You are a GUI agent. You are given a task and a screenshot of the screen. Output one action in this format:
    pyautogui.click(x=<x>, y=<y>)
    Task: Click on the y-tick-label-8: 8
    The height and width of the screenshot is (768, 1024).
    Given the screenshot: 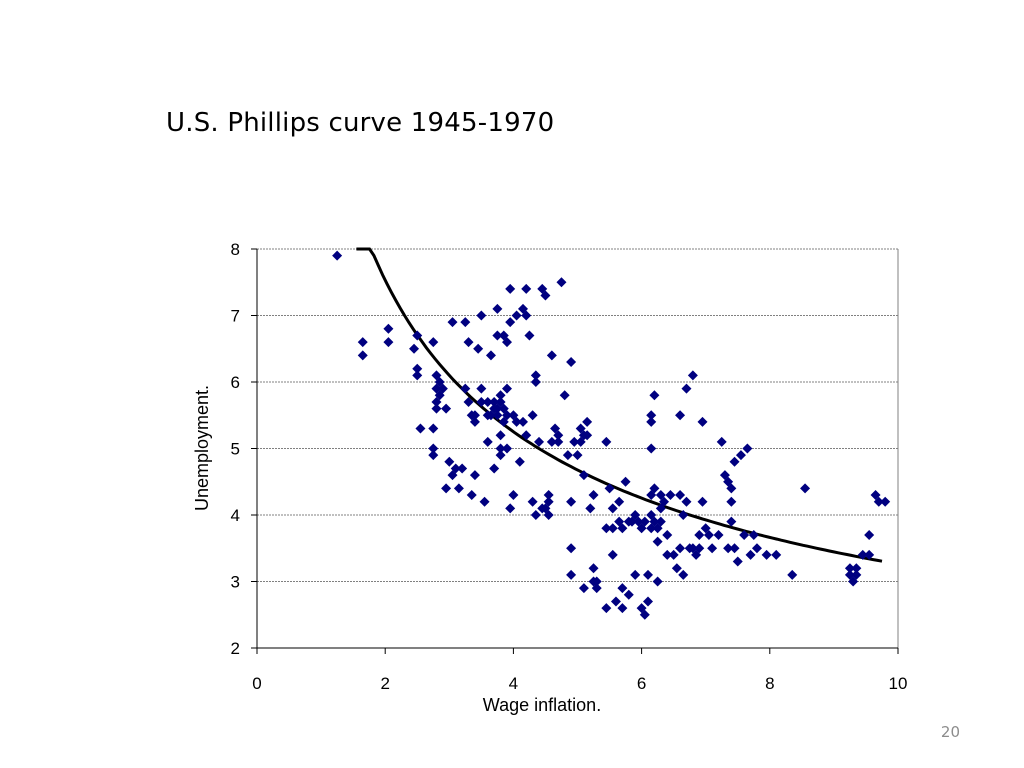 What is the action you would take?
    pyautogui.click(x=235, y=249)
    